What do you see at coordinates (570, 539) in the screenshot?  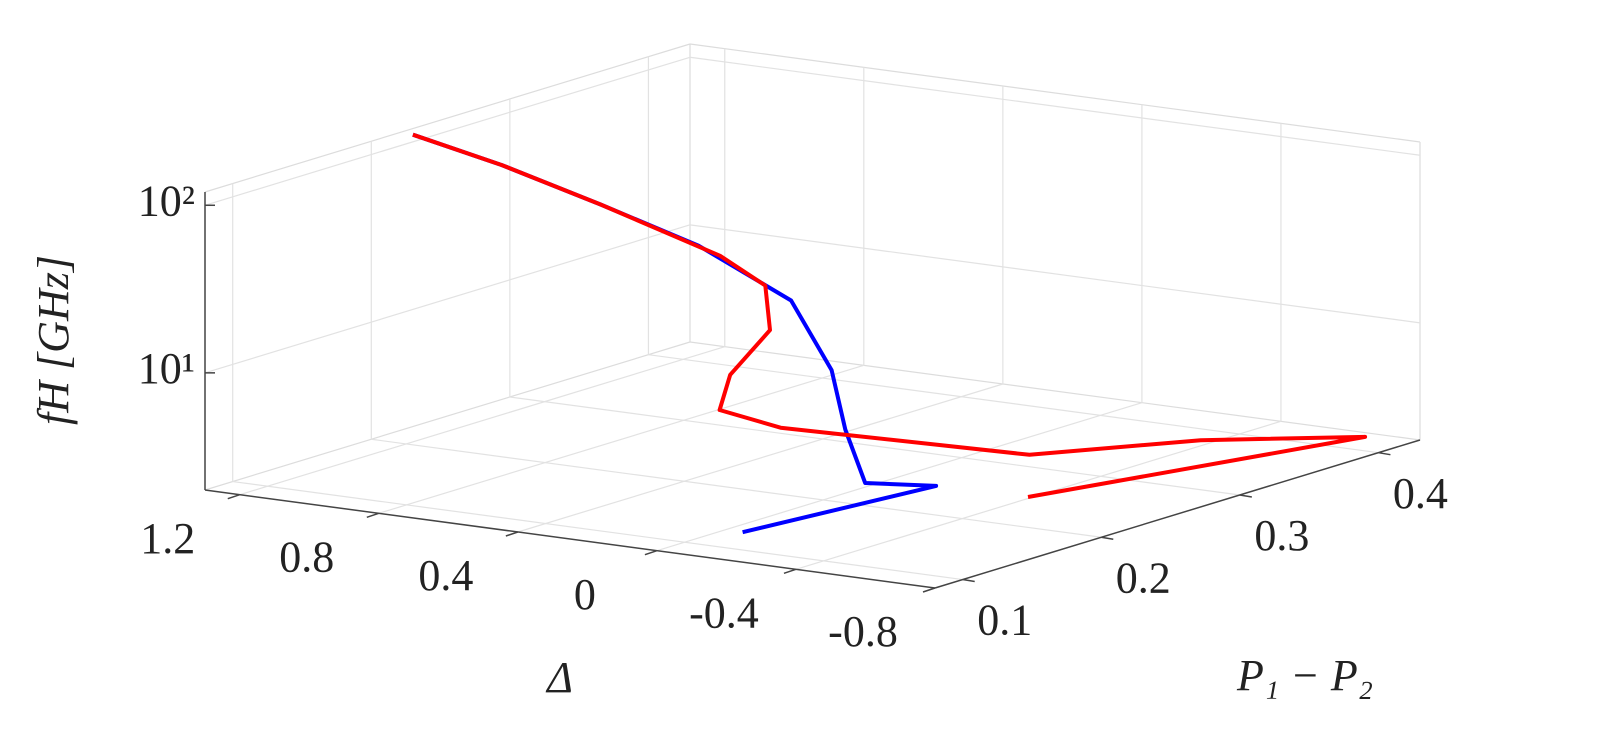 I see `x-axis` at bounding box center [570, 539].